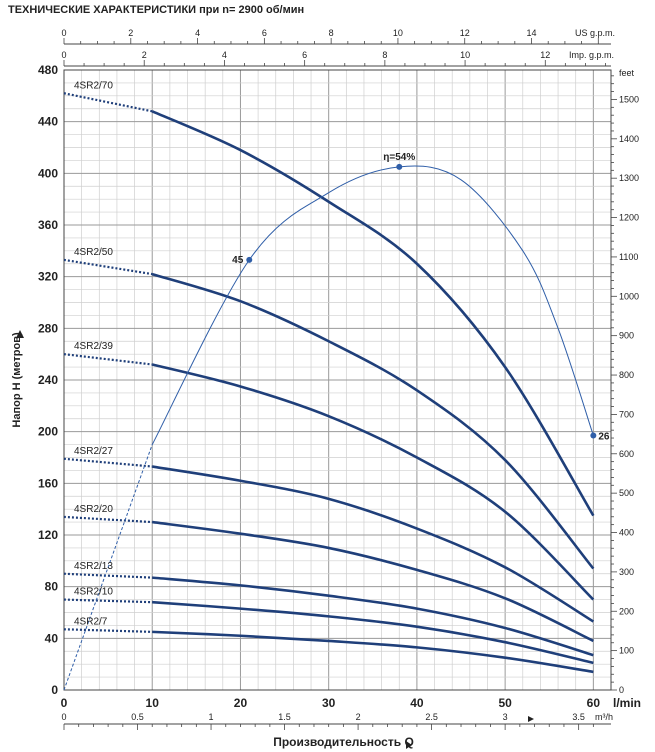 The width and height of the screenshot is (655, 752). I want to click on x-tick-label: 30, so click(329, 703).